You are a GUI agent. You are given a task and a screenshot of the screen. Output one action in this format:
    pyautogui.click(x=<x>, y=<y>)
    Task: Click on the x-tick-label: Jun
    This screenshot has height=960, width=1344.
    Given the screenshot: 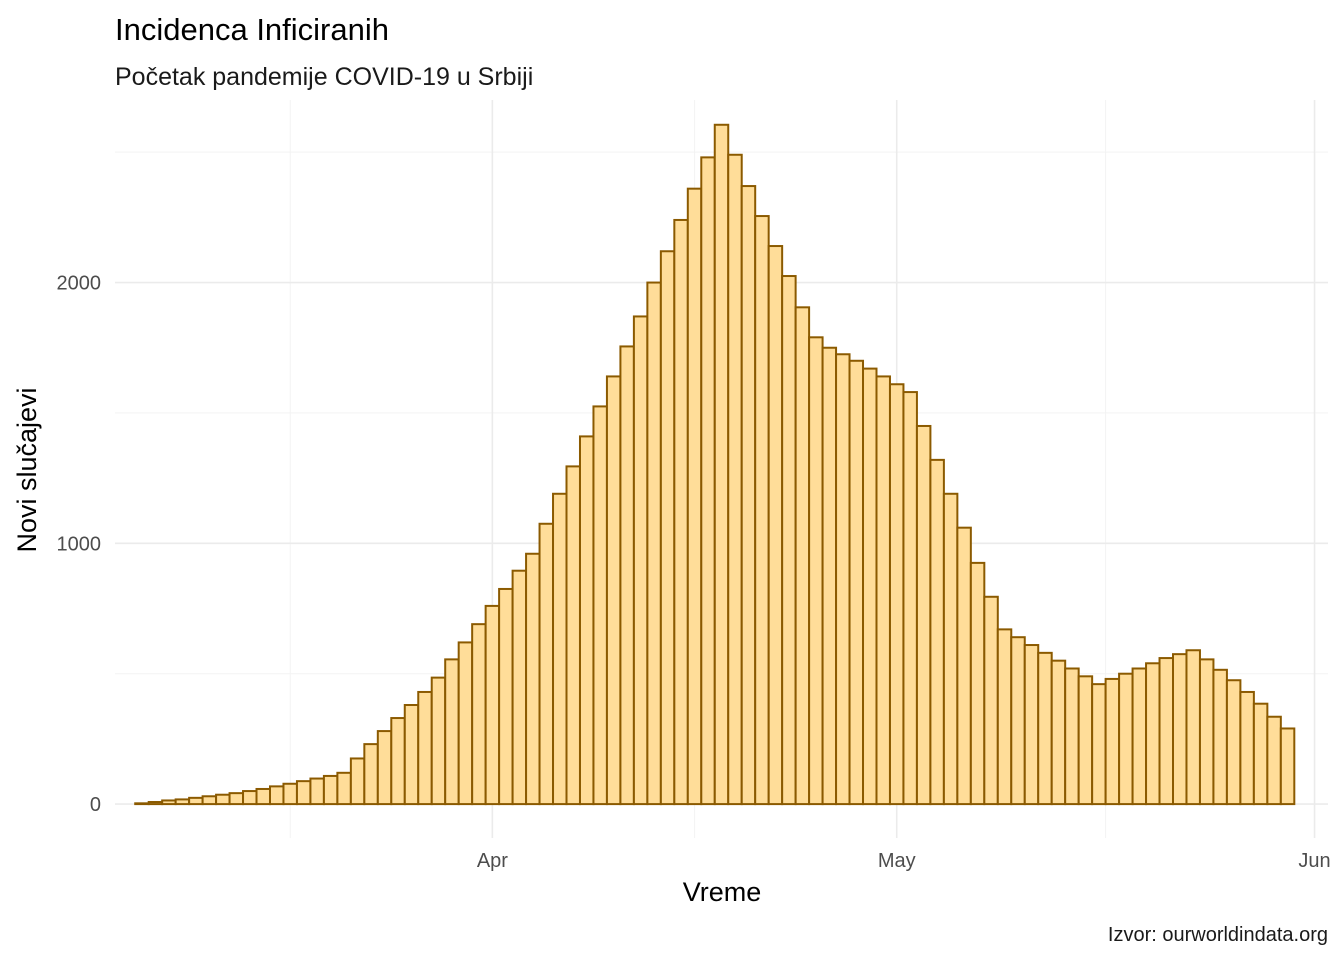 What is the action you would take?
    pyautogui.click(x=1314, y=861)
    